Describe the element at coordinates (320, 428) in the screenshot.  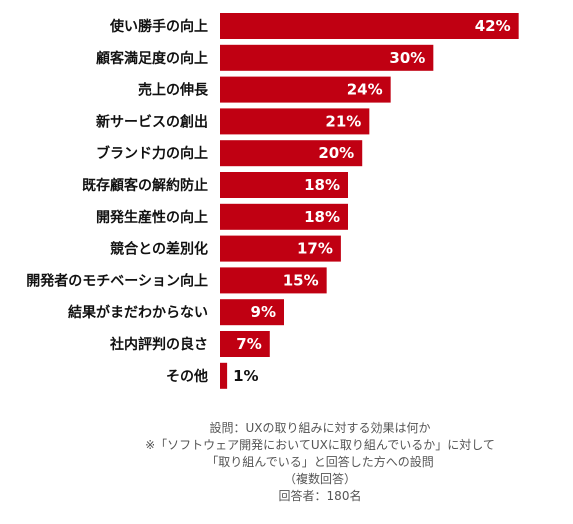
I see `notes-question: 設問：UXの取り組みに対する効果は何か` at that location.